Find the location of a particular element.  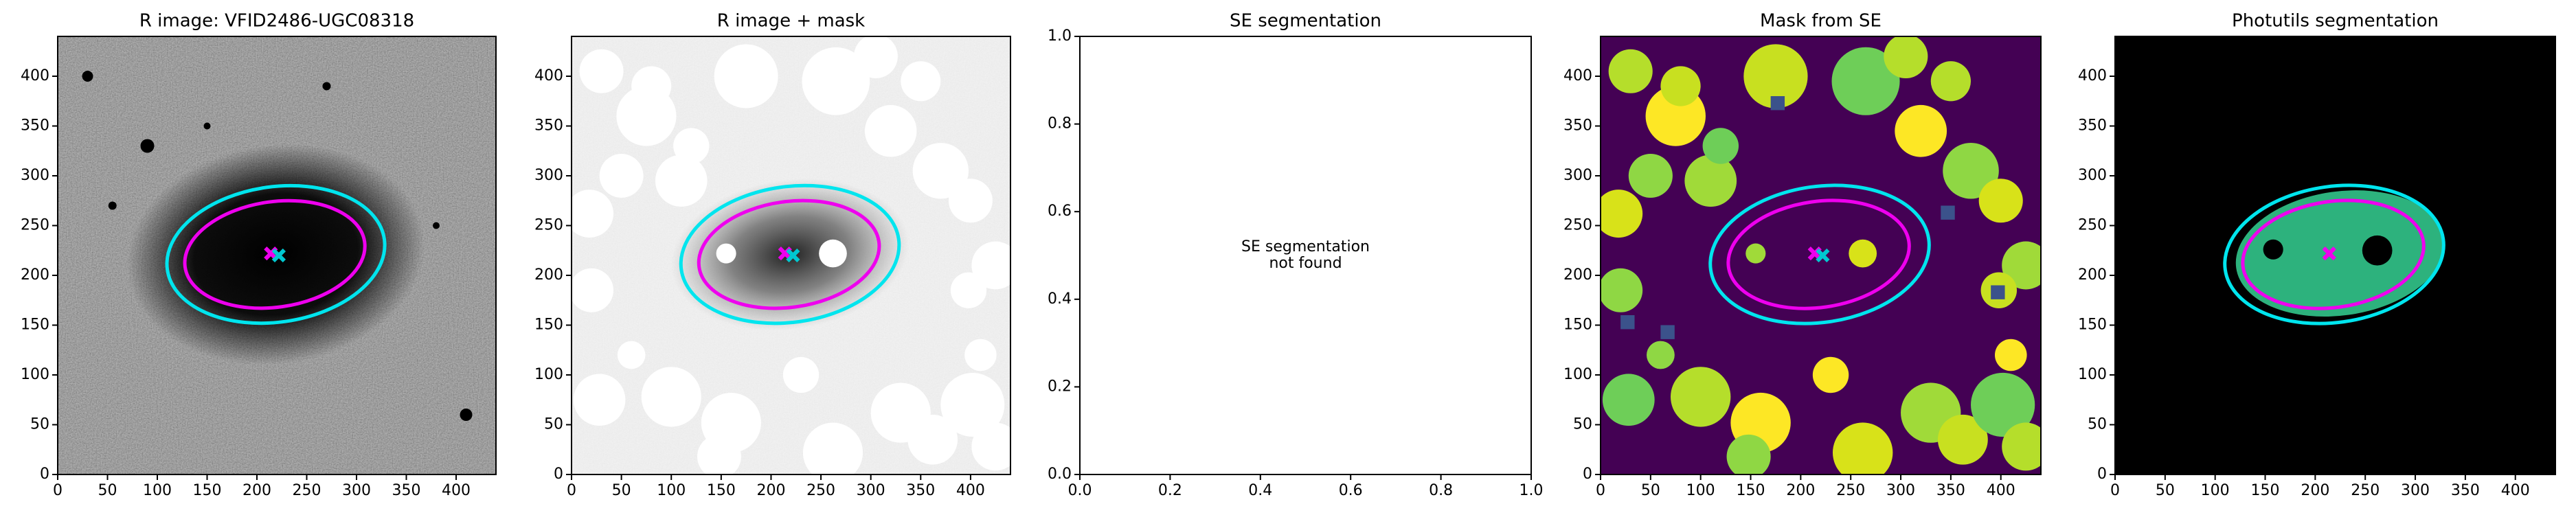

annotation-line: not found is located at coordinates (1305, 263).